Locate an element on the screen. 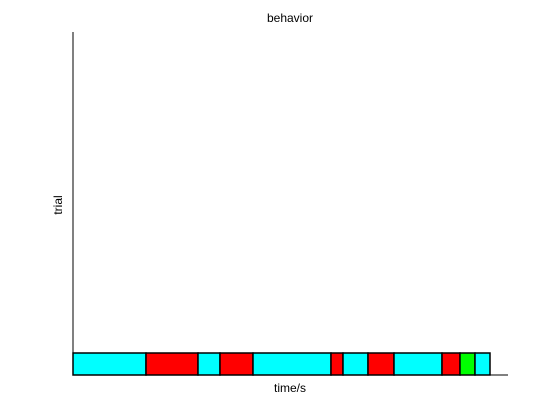 The image size is (560, 420). chart-title: behavior is located at coordinates (290, 18).